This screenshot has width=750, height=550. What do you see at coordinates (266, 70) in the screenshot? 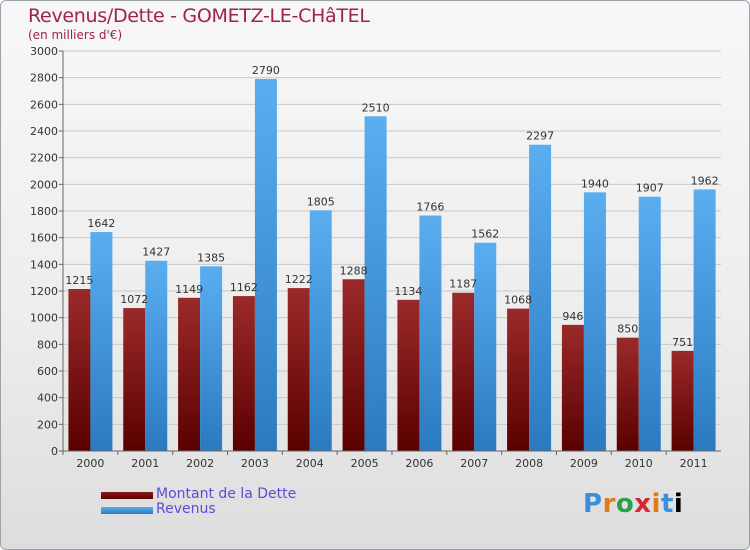
I see `data-label-revenus: 2790` at bounding box center [266, 70].